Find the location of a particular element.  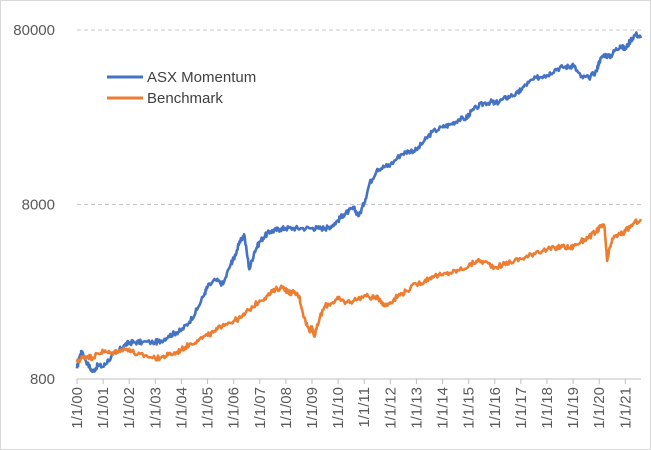

x-tick-label: 1/1/20 is located at coordinates (599, 408).